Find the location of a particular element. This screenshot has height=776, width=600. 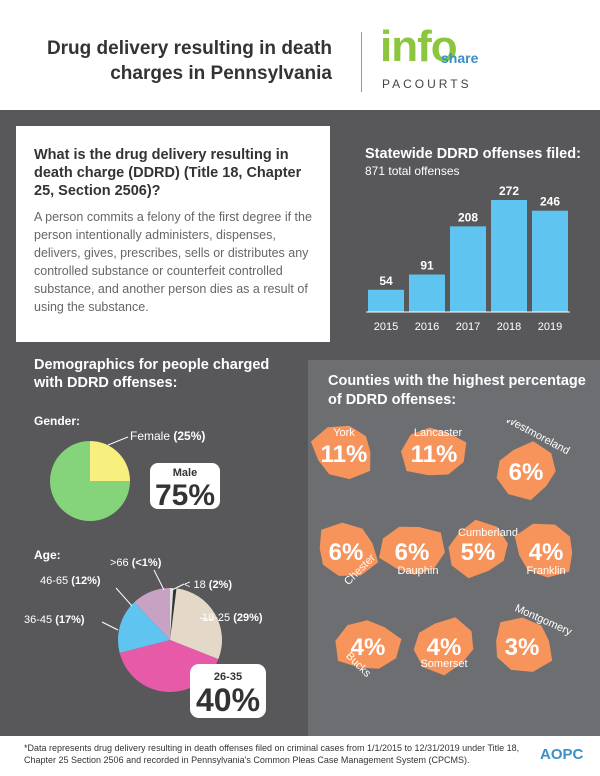

age-label-19-25: 19-25 (29%) is located at coordinates (232, 618).